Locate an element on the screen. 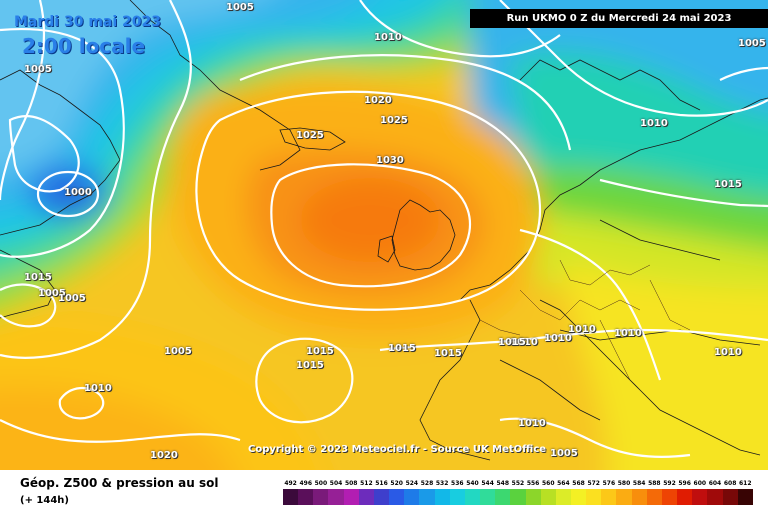  scale-tick-label: 492 is located at coordinates (290, 483).